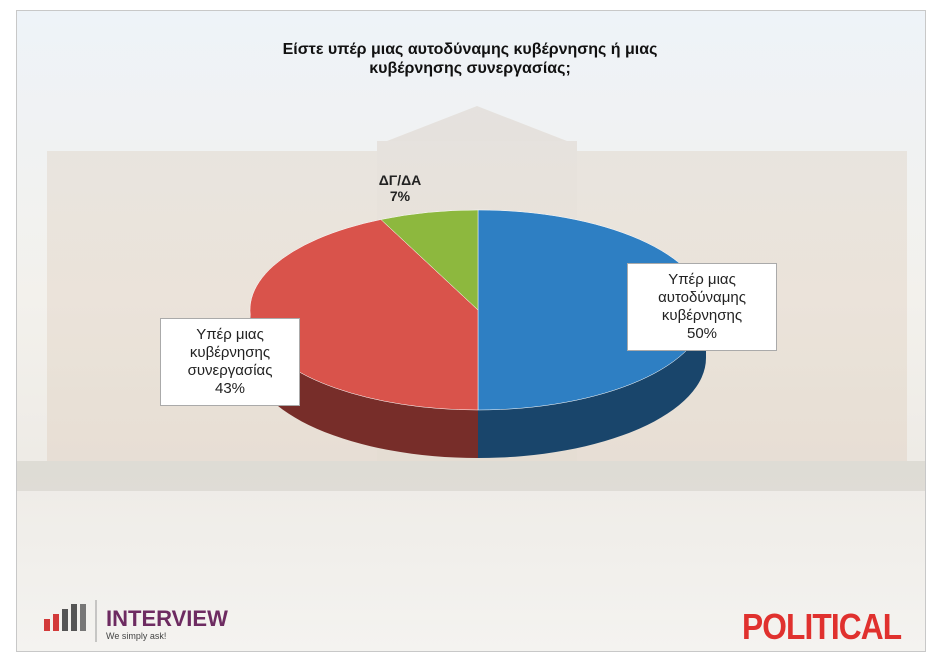 This screenshot has height=658, width=942. I want to click on data-label: ΔΓ/ΔΑ 7%, so click(400, 188).